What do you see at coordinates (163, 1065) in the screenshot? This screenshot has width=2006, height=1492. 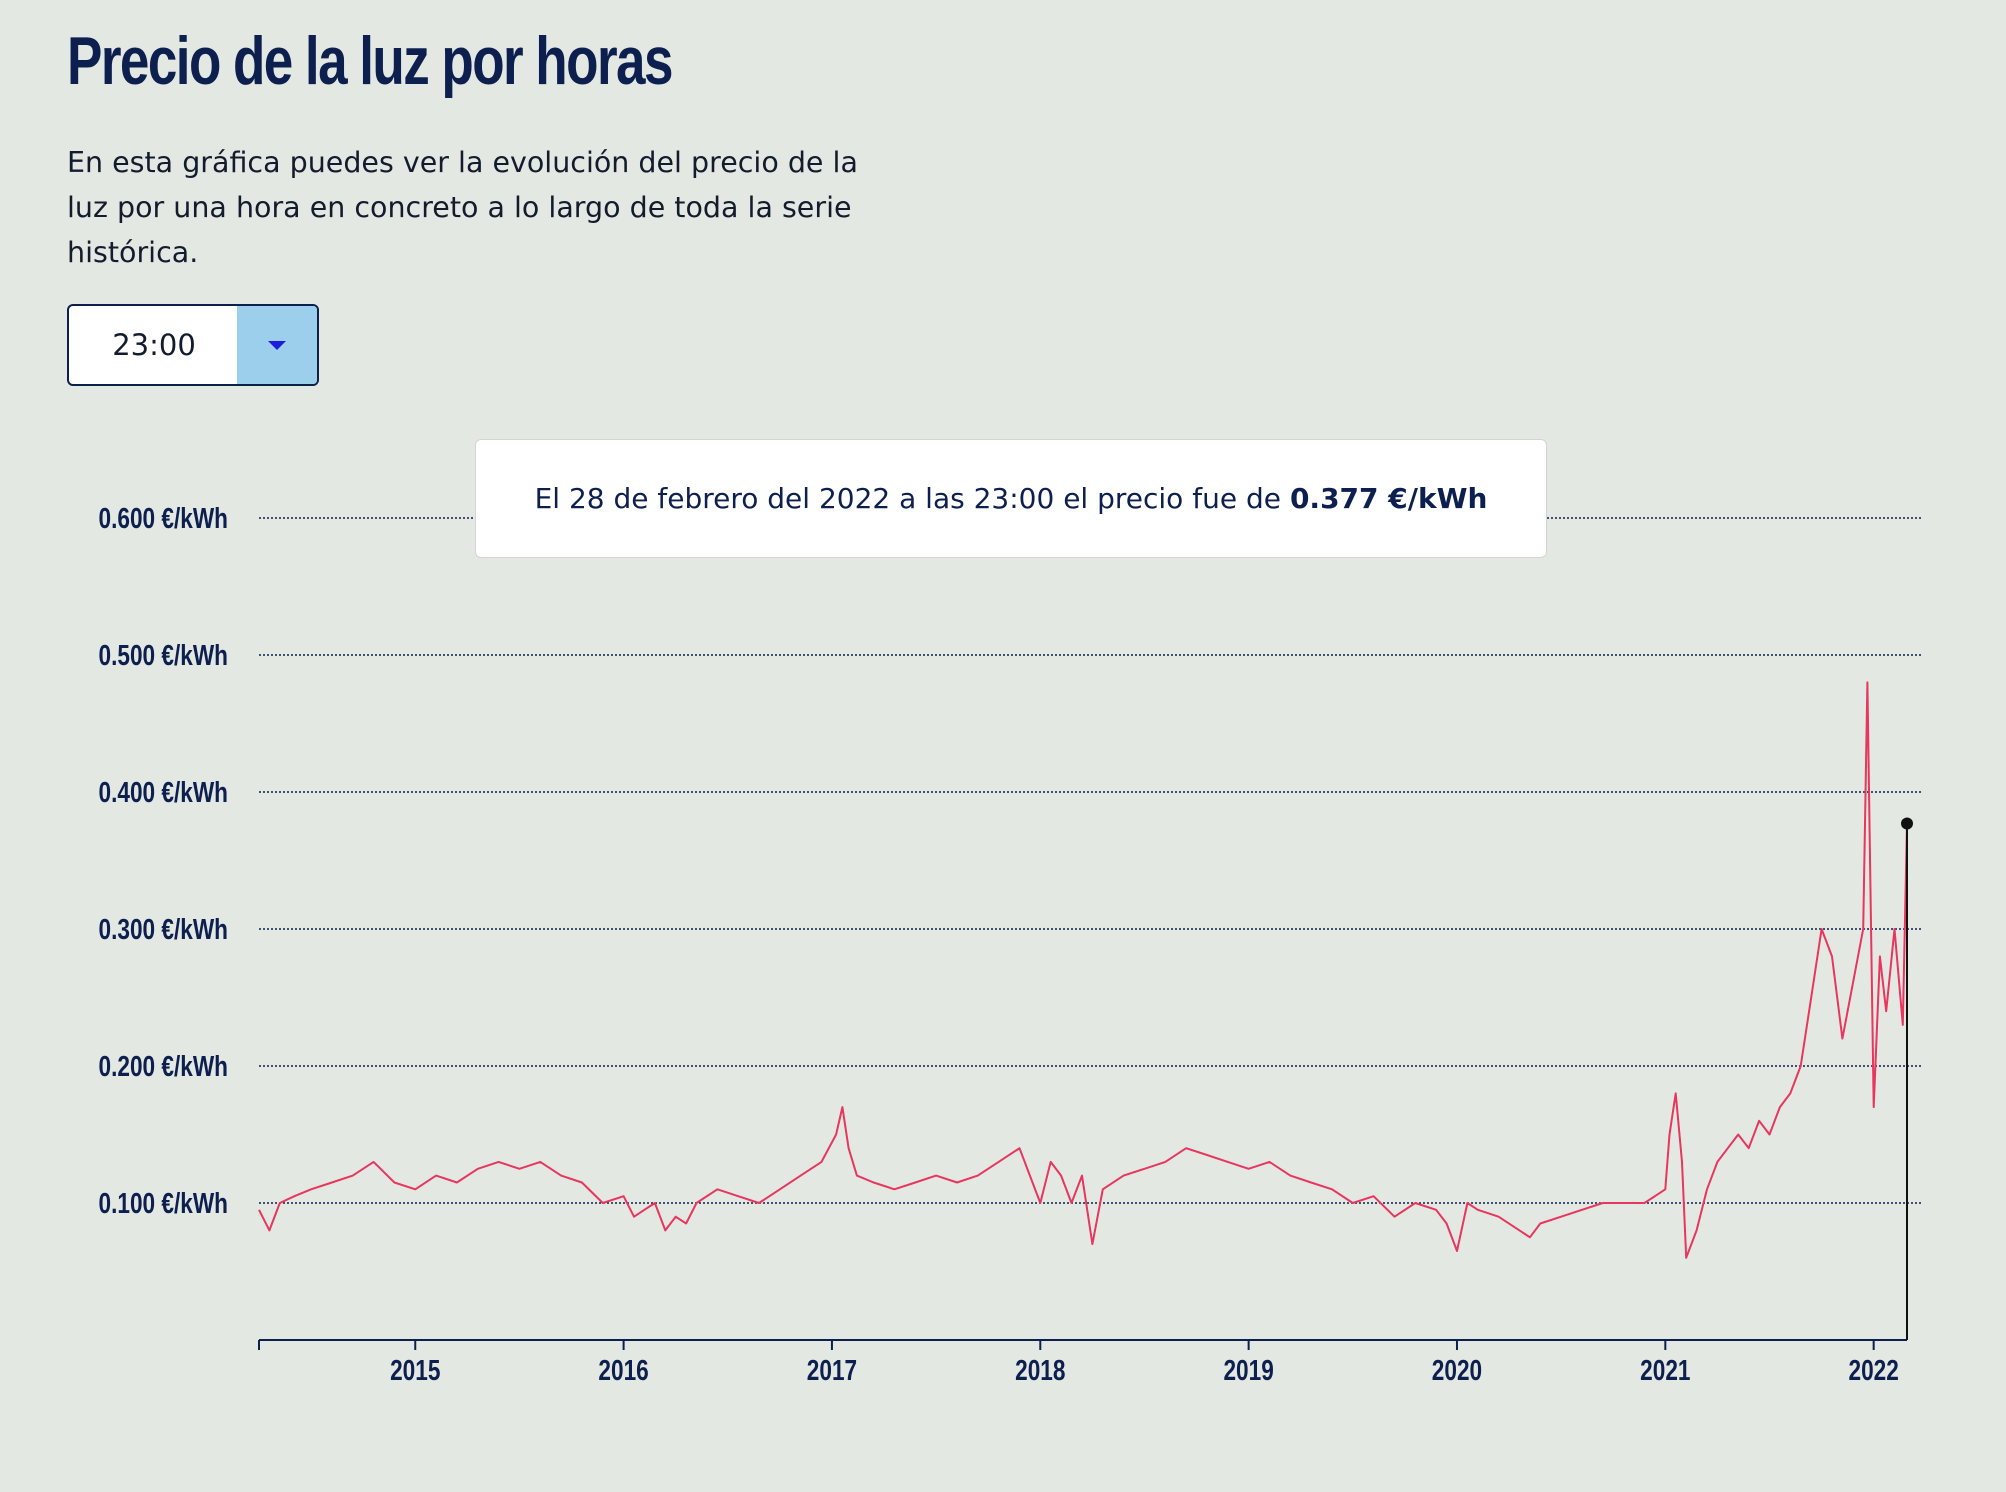 I see `y-tick-label: 0.200 €/kWh` at bounding box center [163, 1065].